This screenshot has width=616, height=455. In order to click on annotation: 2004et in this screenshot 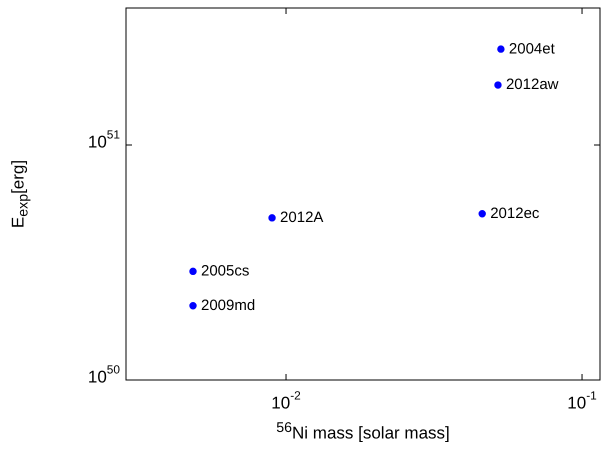, I will do `click(532, 49)`.